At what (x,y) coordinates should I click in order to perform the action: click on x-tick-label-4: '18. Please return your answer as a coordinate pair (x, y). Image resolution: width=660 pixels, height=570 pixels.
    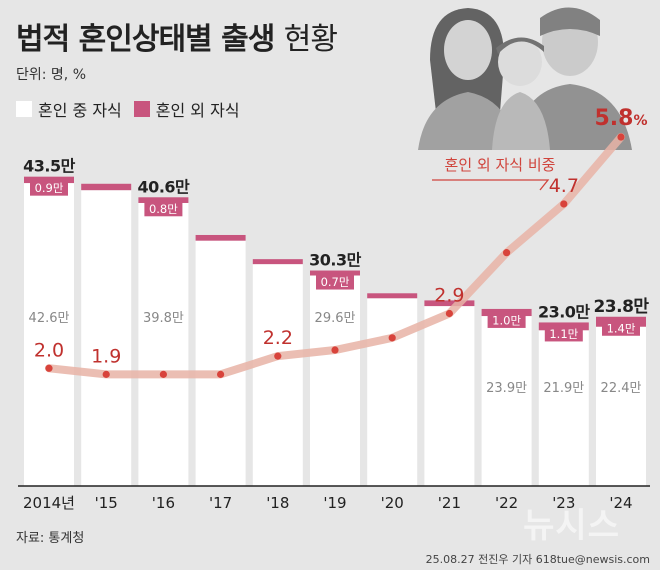
    Looking at the image, I should click on (277, 503).